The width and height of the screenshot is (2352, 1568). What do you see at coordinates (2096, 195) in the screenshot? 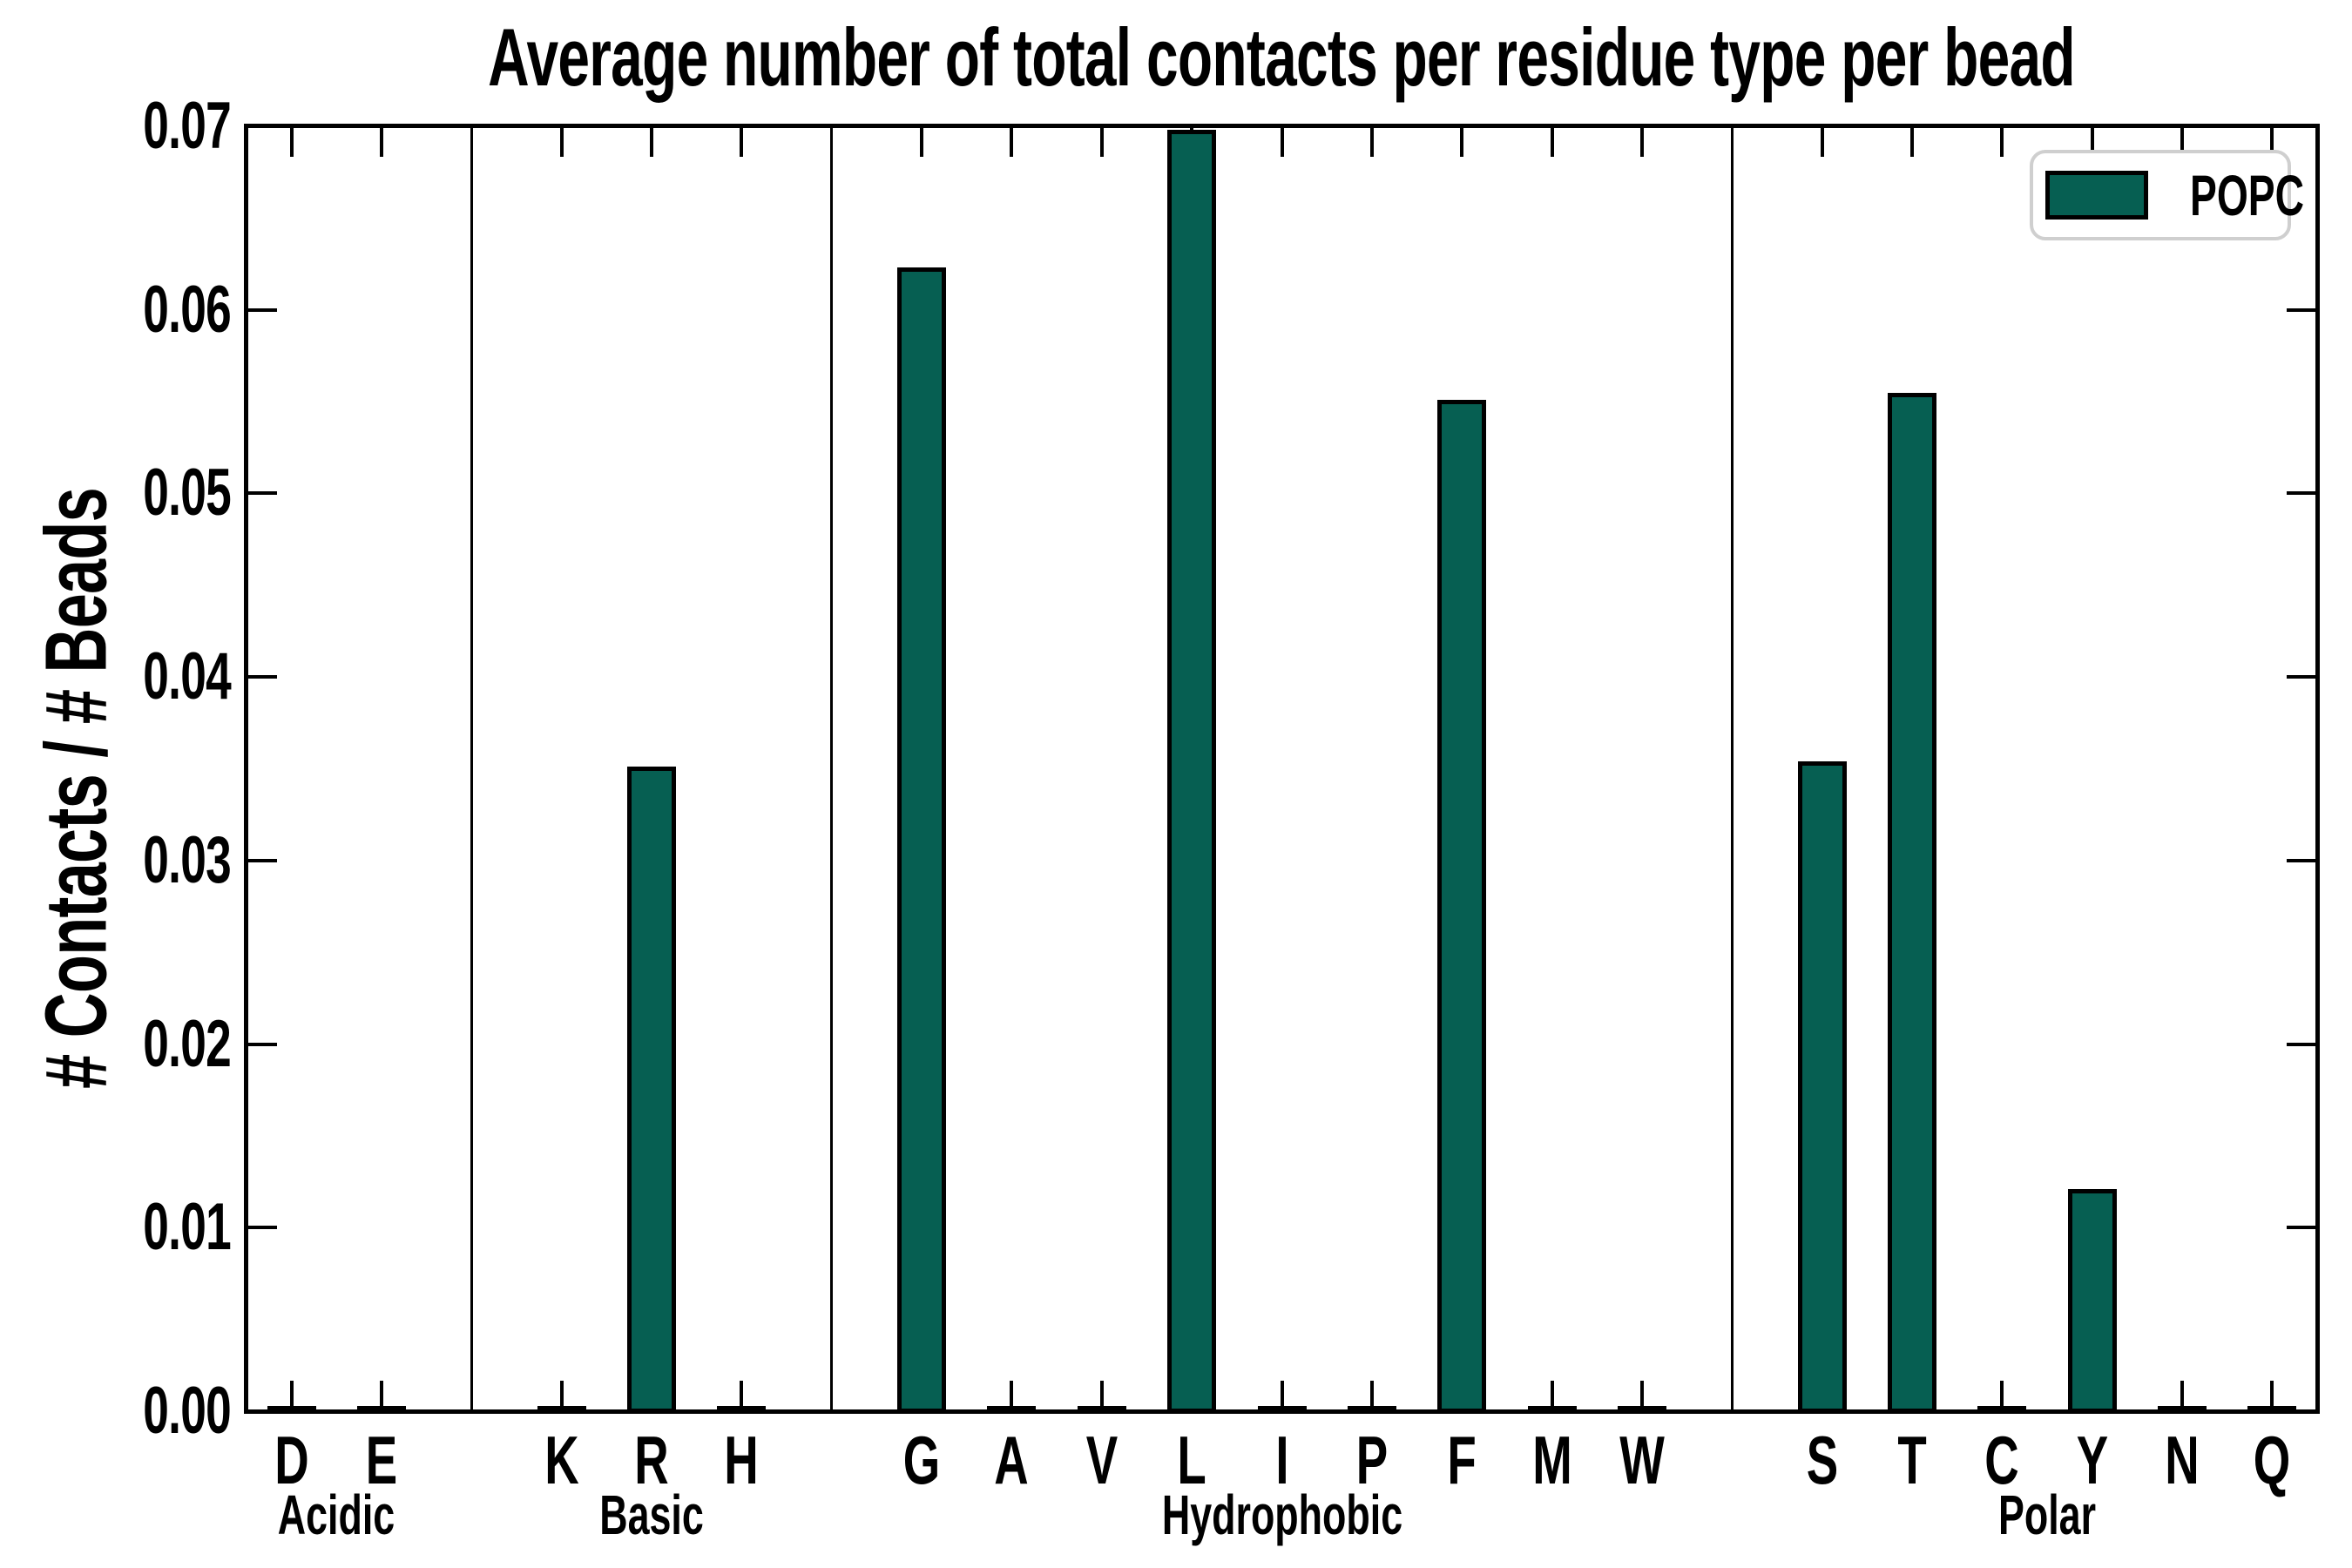
I see `legend-swatch-popc` at bounding box center [2096, 195].